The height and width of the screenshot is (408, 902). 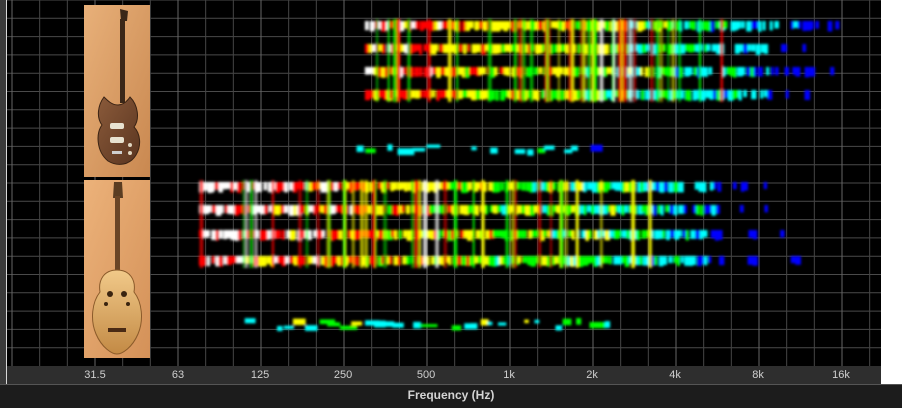 I want to click on scrollbar-track, so click(x=891, y=192).